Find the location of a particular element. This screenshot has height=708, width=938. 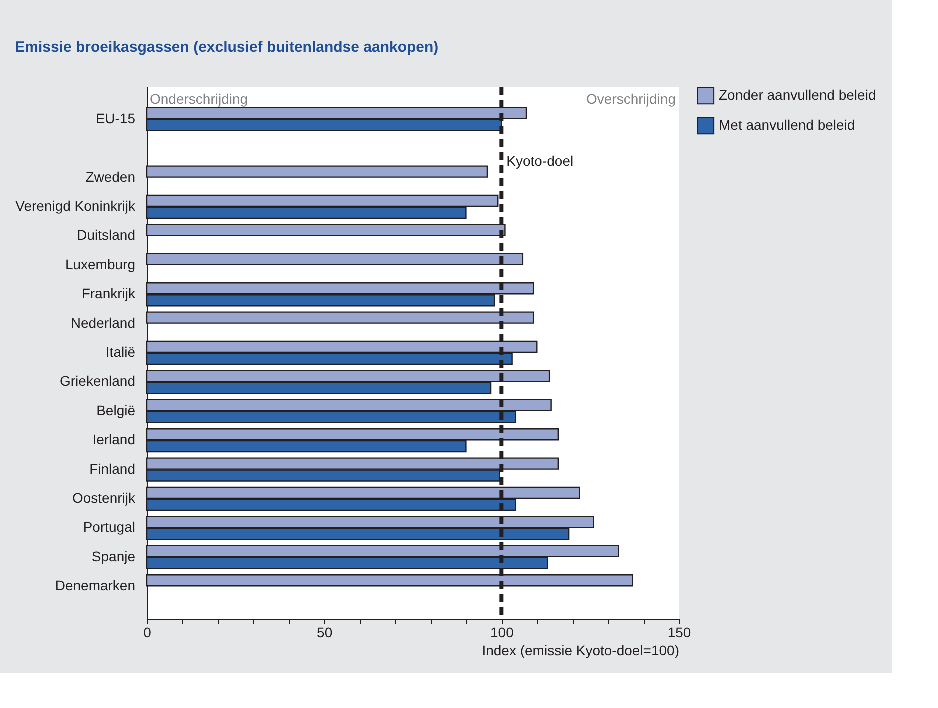

ref-line-label: Kyoto-doel is located at coordinates (540, 161).